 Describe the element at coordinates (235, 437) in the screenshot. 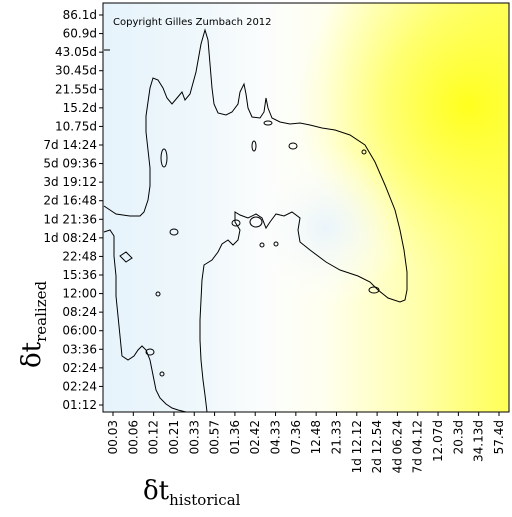

I see `x-tick-label: 01.36` at that location.